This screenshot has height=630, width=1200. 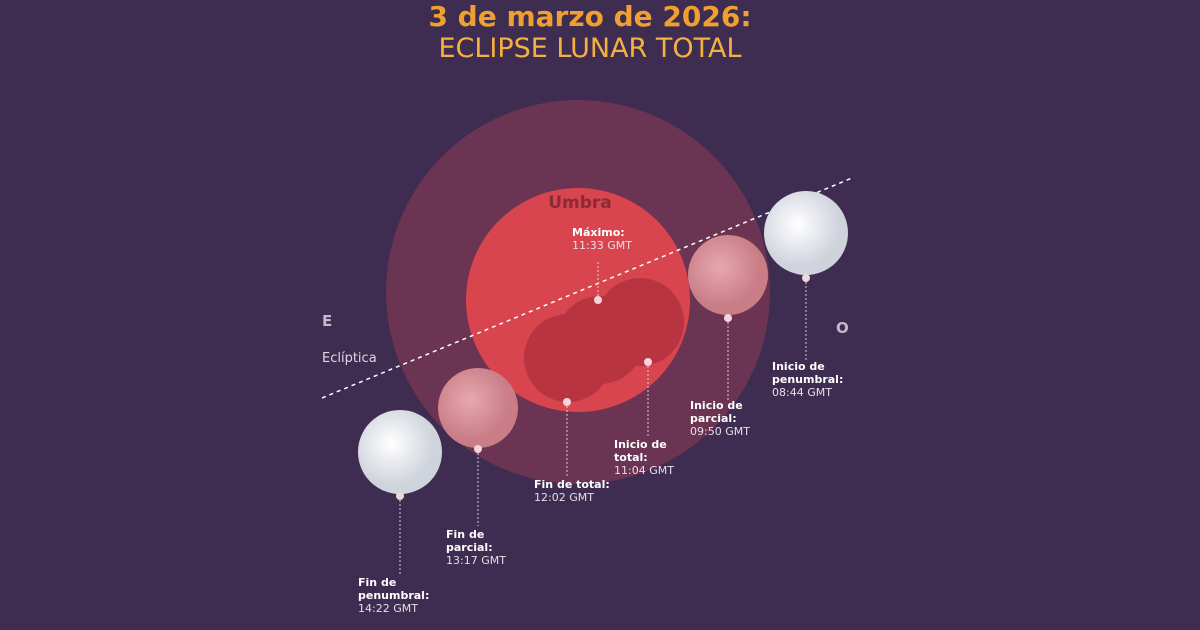 What do you see at coordinates (476, 560) in the screenshot?
I see `event-time: 13:17 GMT` at bounding box center [476, 560].